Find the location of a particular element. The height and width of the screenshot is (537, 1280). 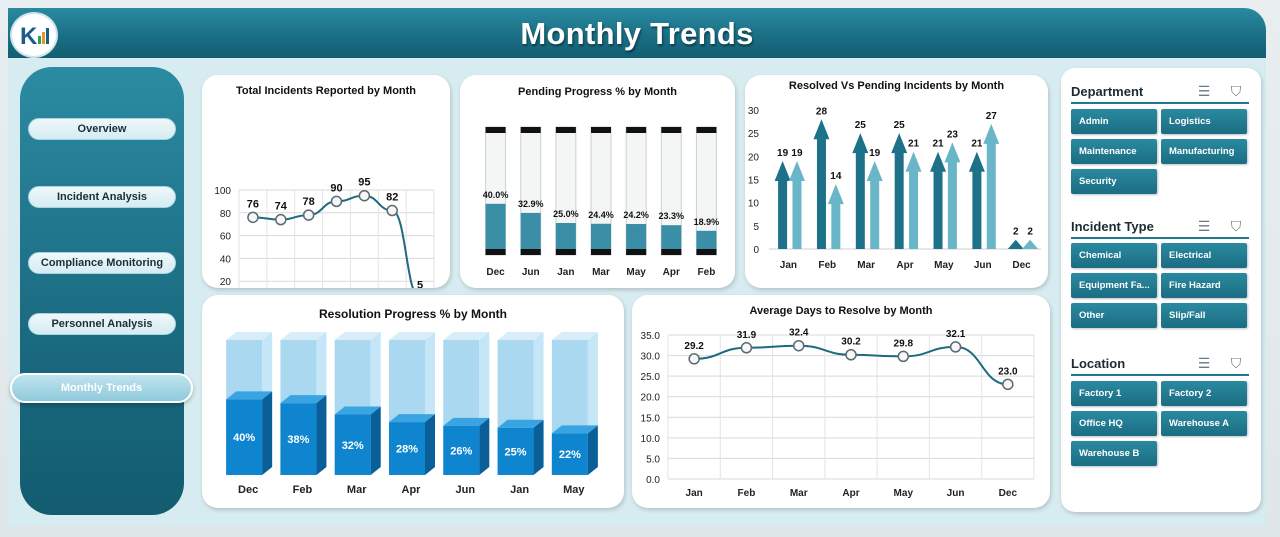

slicer-item-security: Security is located at coordinates (1114, 181).